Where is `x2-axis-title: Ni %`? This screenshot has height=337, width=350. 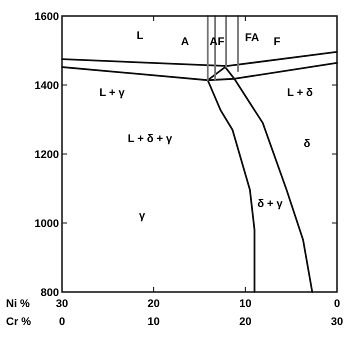
x2-axis-title: Ni % is located at coordinates (18, 304).